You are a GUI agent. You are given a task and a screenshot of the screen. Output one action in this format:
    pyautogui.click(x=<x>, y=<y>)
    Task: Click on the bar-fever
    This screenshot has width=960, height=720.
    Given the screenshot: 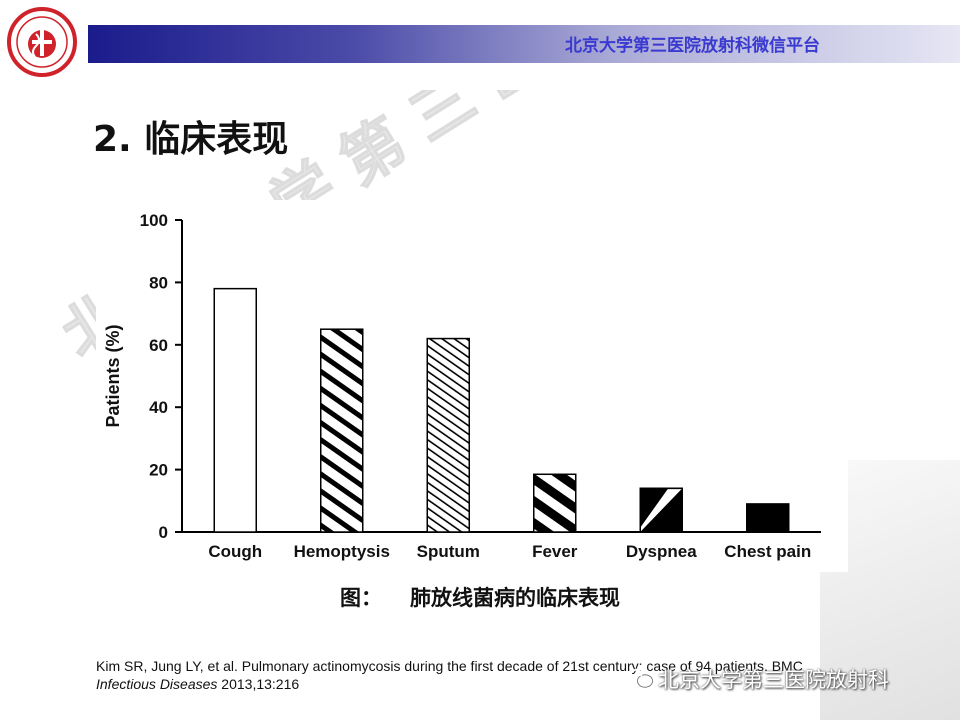 What is the action you would take?
    pyautogui.click(x=555, y=503)
    